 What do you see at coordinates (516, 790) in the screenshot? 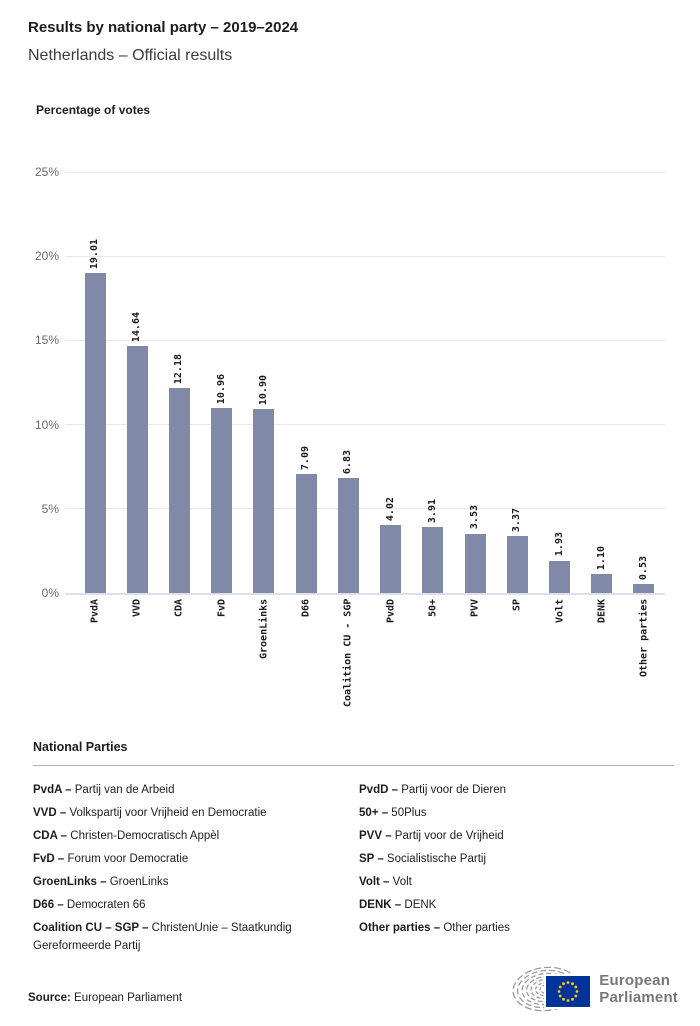
I see `legend-item: PvdD – Partij voor de Dieren` at bounding box center [516, 790].